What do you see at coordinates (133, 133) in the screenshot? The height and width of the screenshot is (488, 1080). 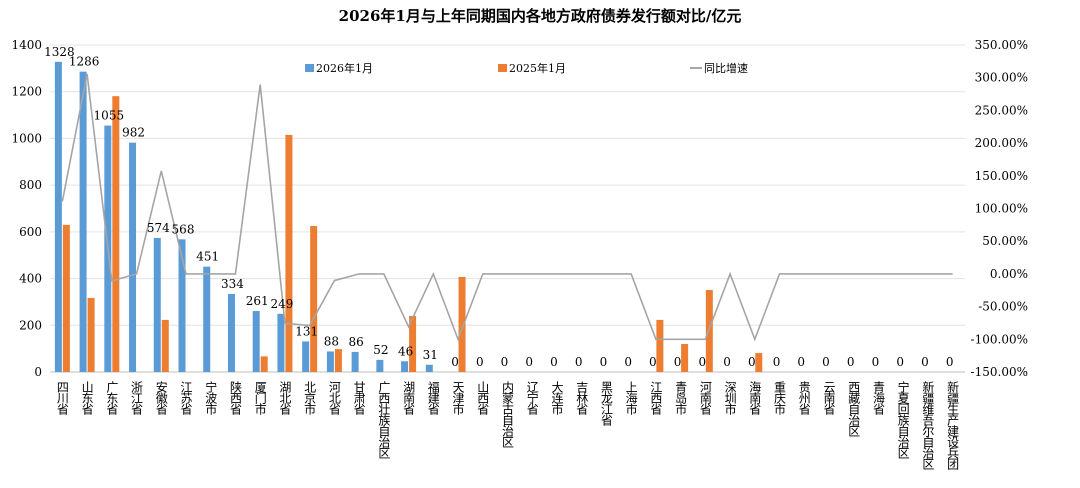 I see `data-label: 982` at bounding box center [133, 133].